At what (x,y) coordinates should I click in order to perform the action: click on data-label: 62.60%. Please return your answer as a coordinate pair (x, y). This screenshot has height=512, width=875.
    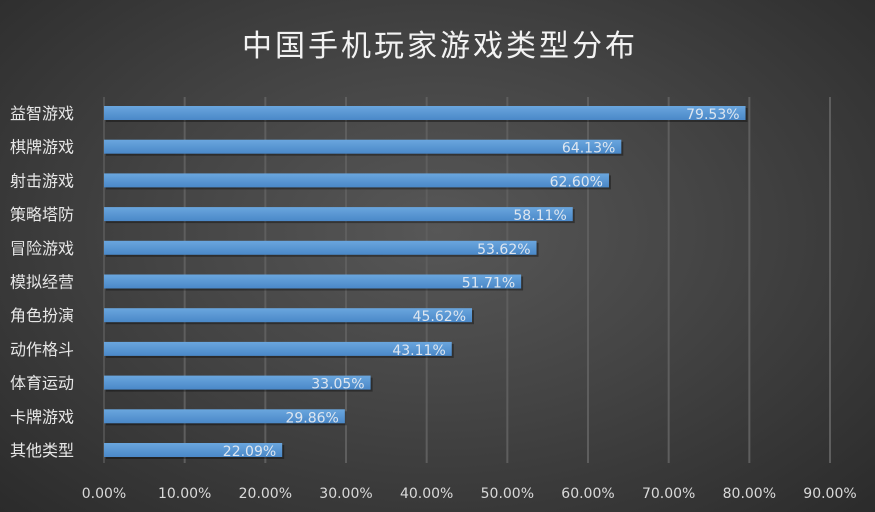
    Looking at the image, I should click on (576, 182).